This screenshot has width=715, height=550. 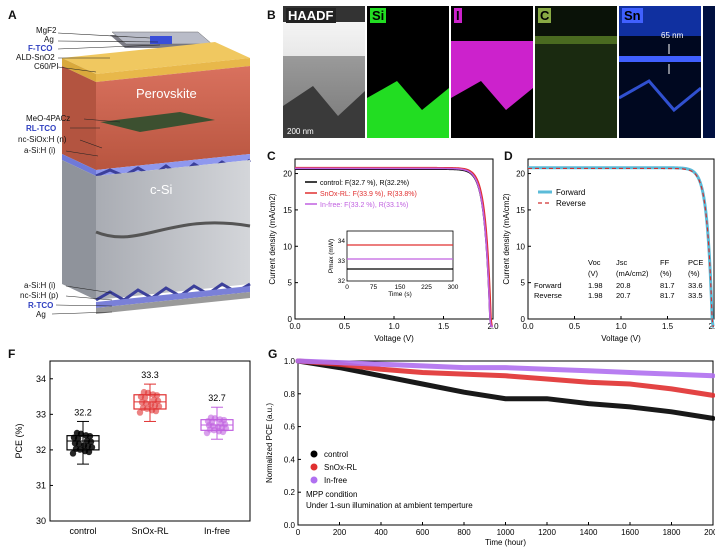 What do you see at coordinates (342, 281) in the screenshot?
I see `c-inset-y-tick-label: 32` at bounding box center [342, 281].